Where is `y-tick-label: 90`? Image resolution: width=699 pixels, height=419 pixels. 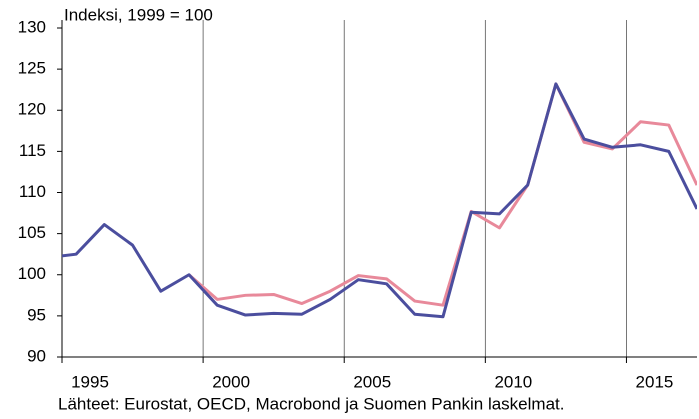 y-tick-label: 90 is located at coordinates (36, 355).